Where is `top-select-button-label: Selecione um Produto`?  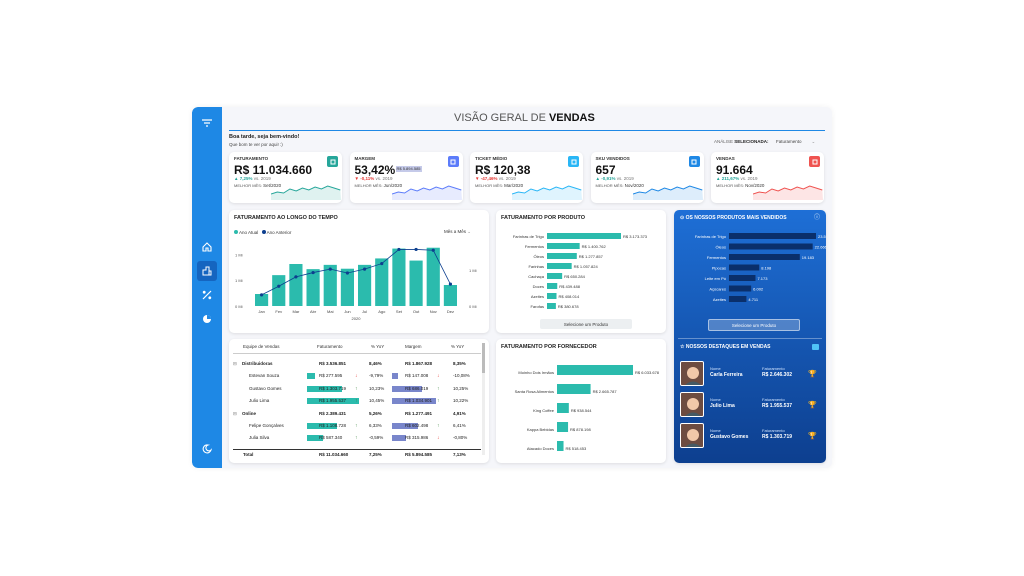
top-select-button-label: Selecione um Produto is located at coordinates (754, 325).